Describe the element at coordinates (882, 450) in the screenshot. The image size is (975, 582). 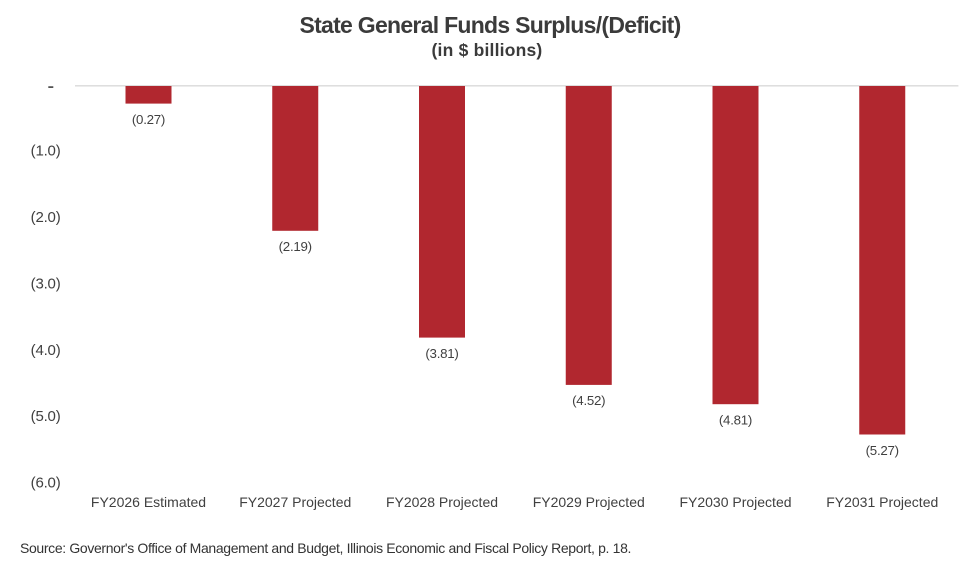
I see `svg-text: (5.27)` at that location.